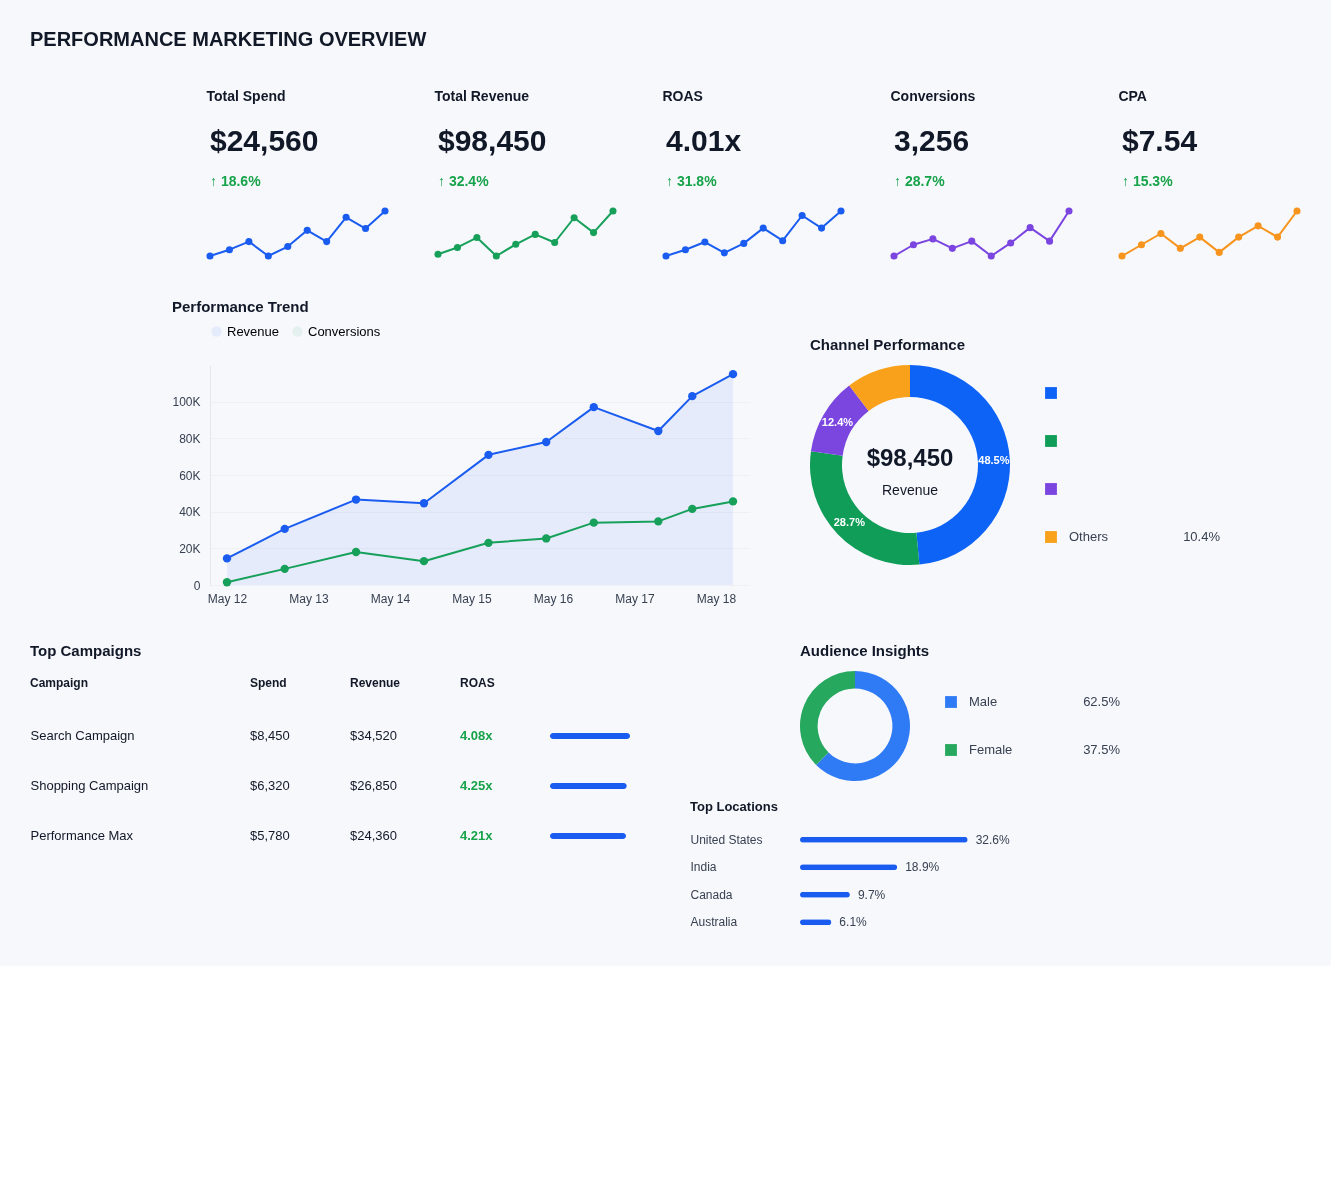 The image size is (1331, 1182). What do you see at coordinates (711, 894) in the screenshot?
I see `y-tick-label: Canada` at bounding box center [711, 894].